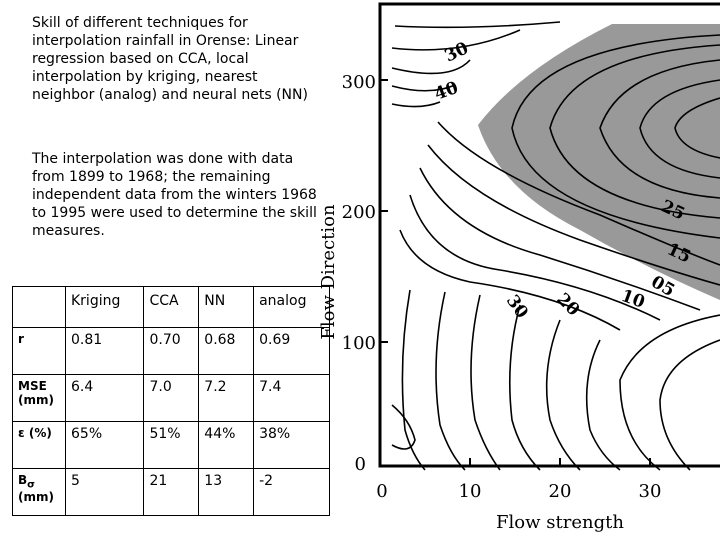  What do you see at coordinates (104, 398) in the screenshot?
I see `table-cell: 6.4` at bounding box center [104, 398].